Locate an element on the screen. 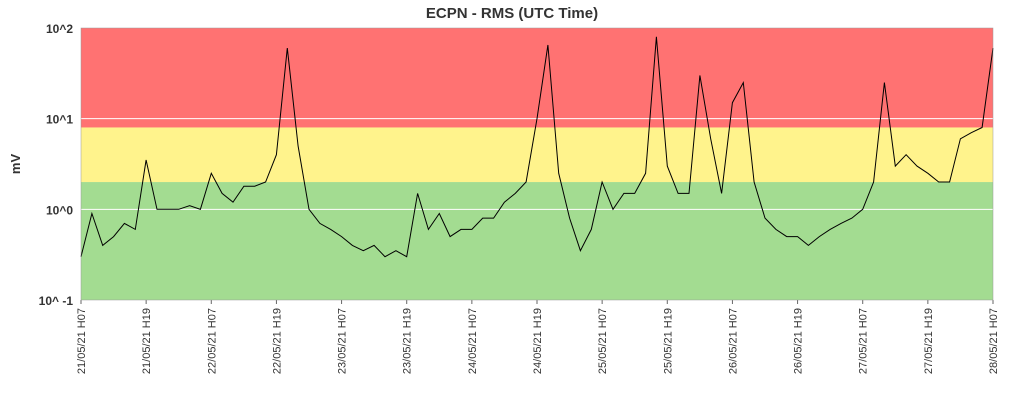 The height and width of the screenshot is (400, 1024). x-tick-label: 22/05/21 H07 is located at coordinates (212, 341).